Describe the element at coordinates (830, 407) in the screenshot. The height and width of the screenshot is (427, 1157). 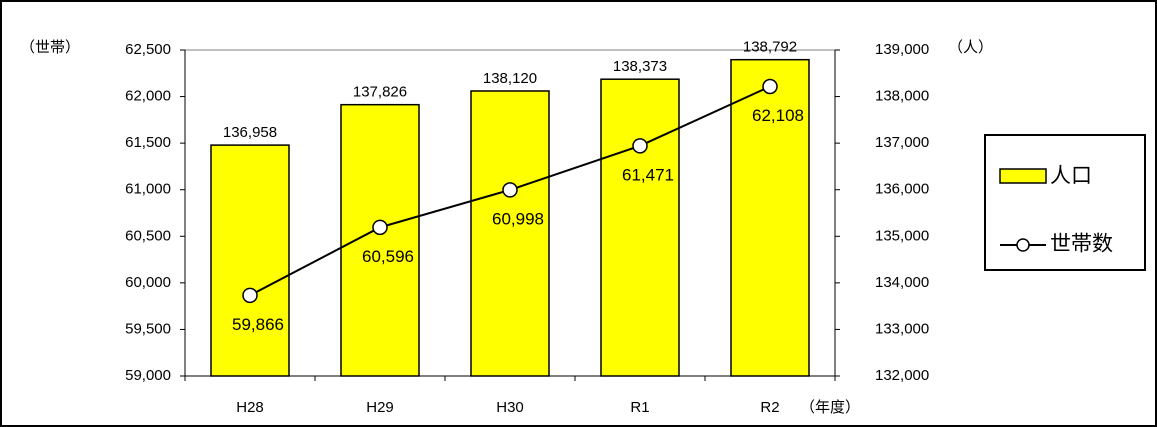
I see `x-axis-label: （年度）` at that location.